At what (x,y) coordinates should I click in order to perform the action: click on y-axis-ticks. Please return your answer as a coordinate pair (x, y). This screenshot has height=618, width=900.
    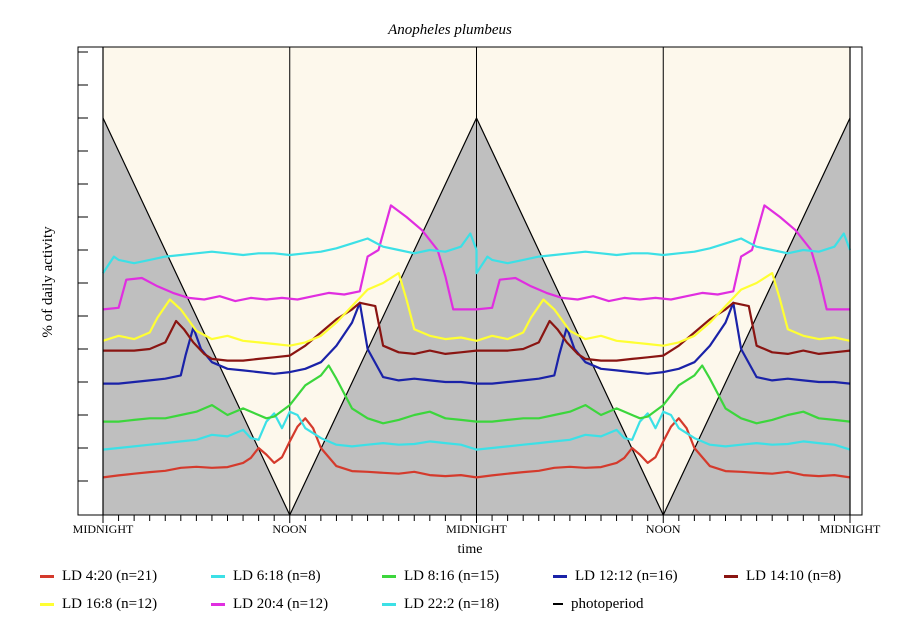
    Looking at the image, I should click on (83, 266).